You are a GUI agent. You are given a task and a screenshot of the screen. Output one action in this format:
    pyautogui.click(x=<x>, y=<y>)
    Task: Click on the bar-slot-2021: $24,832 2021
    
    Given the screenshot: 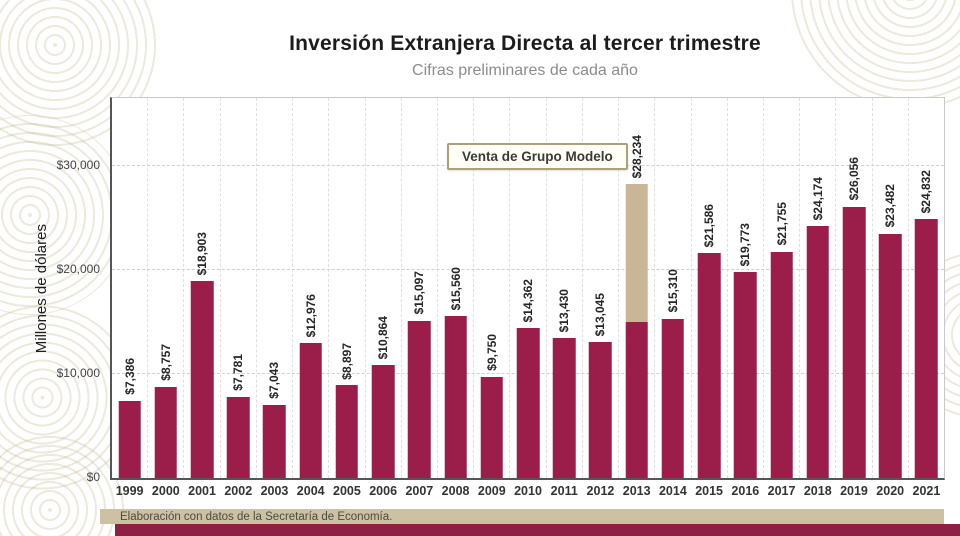 What is the action you would take?
    pyautogui.click(x=925, y=298)
    